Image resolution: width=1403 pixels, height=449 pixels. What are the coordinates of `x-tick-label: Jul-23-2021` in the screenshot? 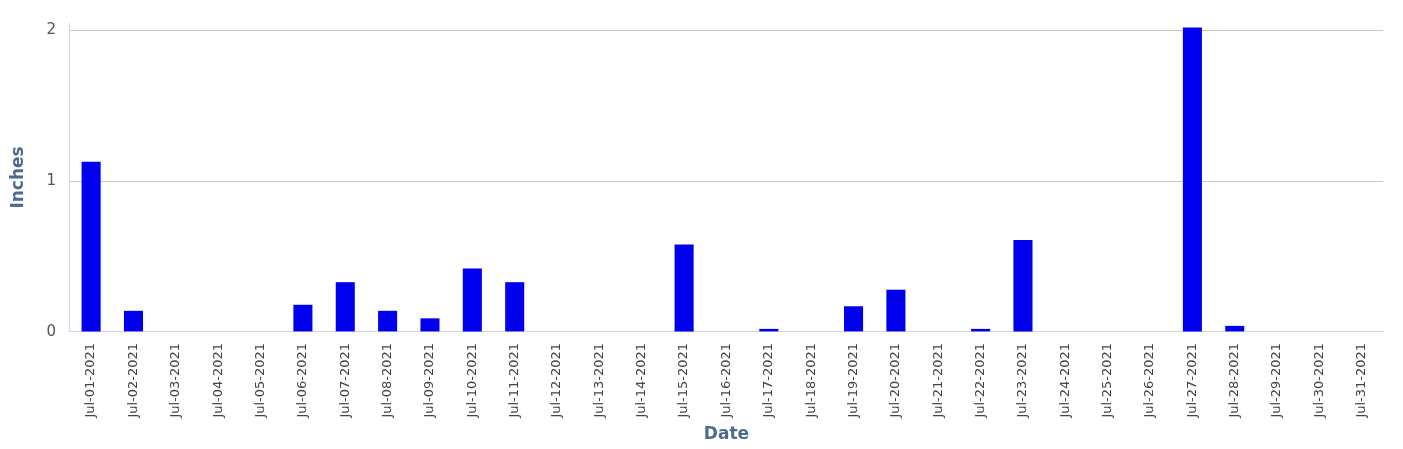 It's located at (1022, 380).